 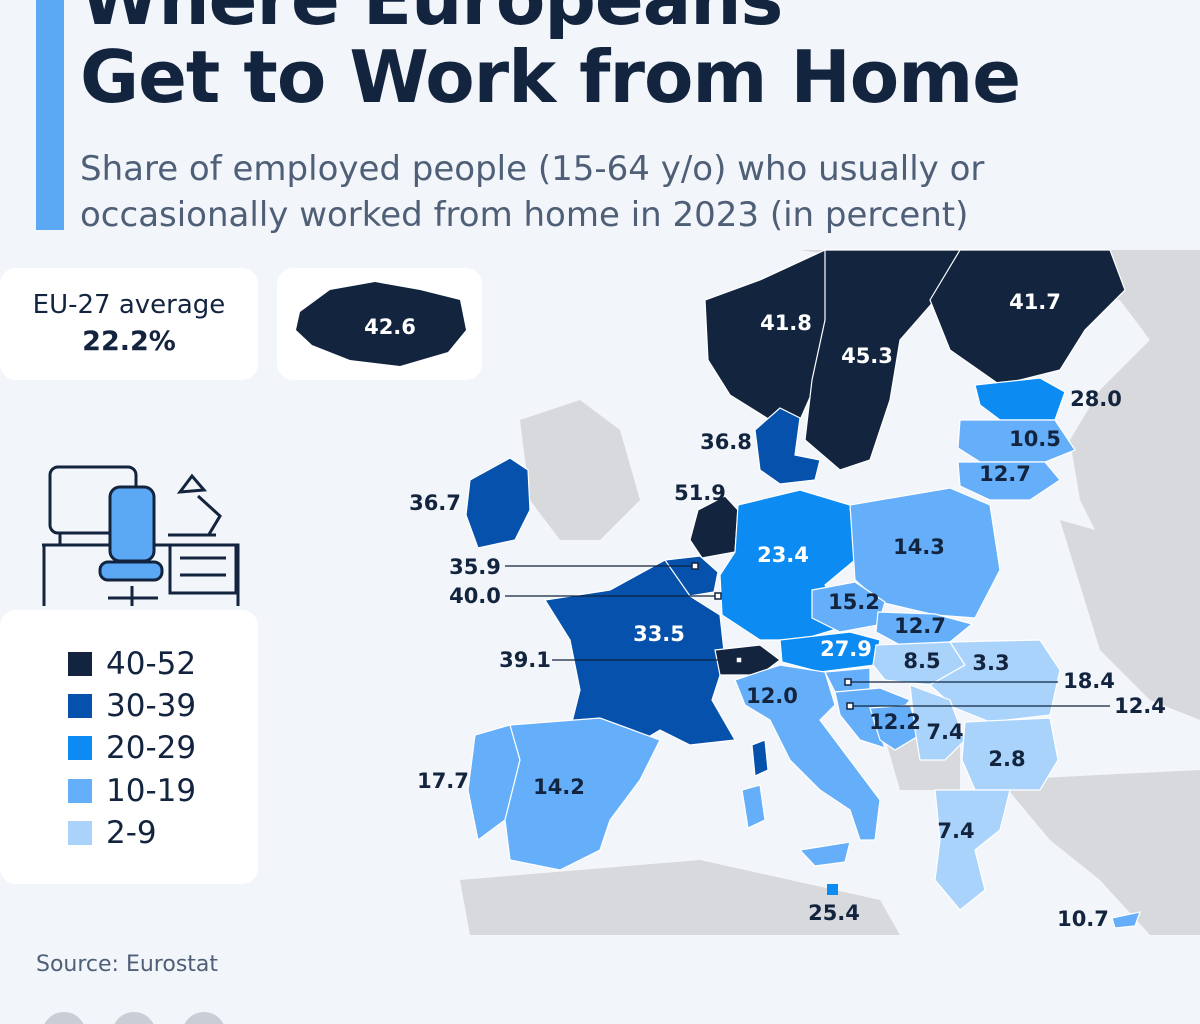 I want to click on footer-license-icons, so click(x=134, y=1018).